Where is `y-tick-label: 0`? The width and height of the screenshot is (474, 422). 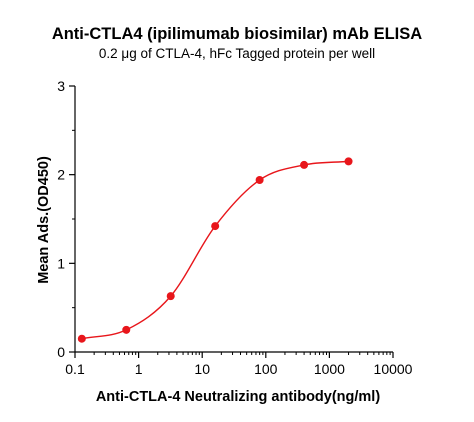
y-tick-label: 0 is located at coordinates (61, 352).